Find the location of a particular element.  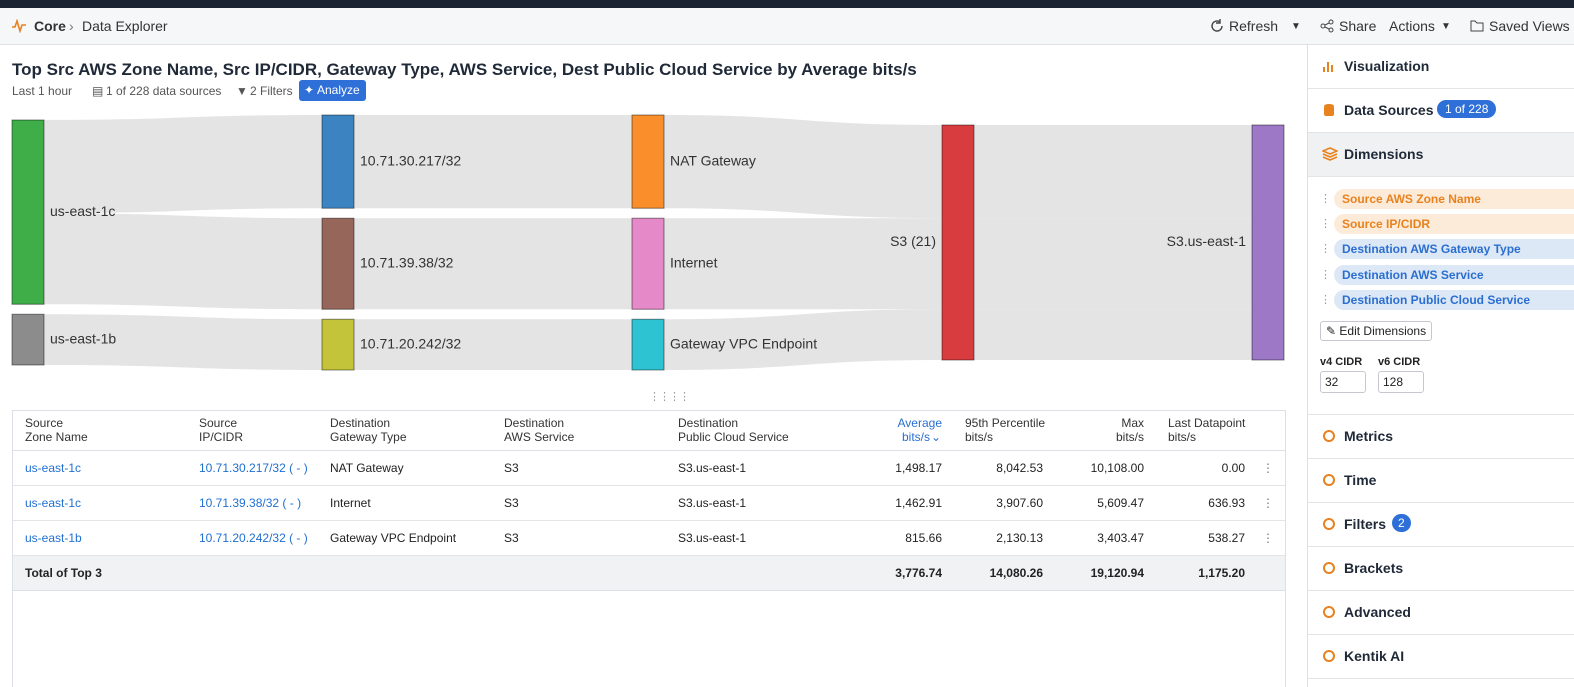

dimension-chip: Source IP/CIDR is located at coordinates (1454, 224).